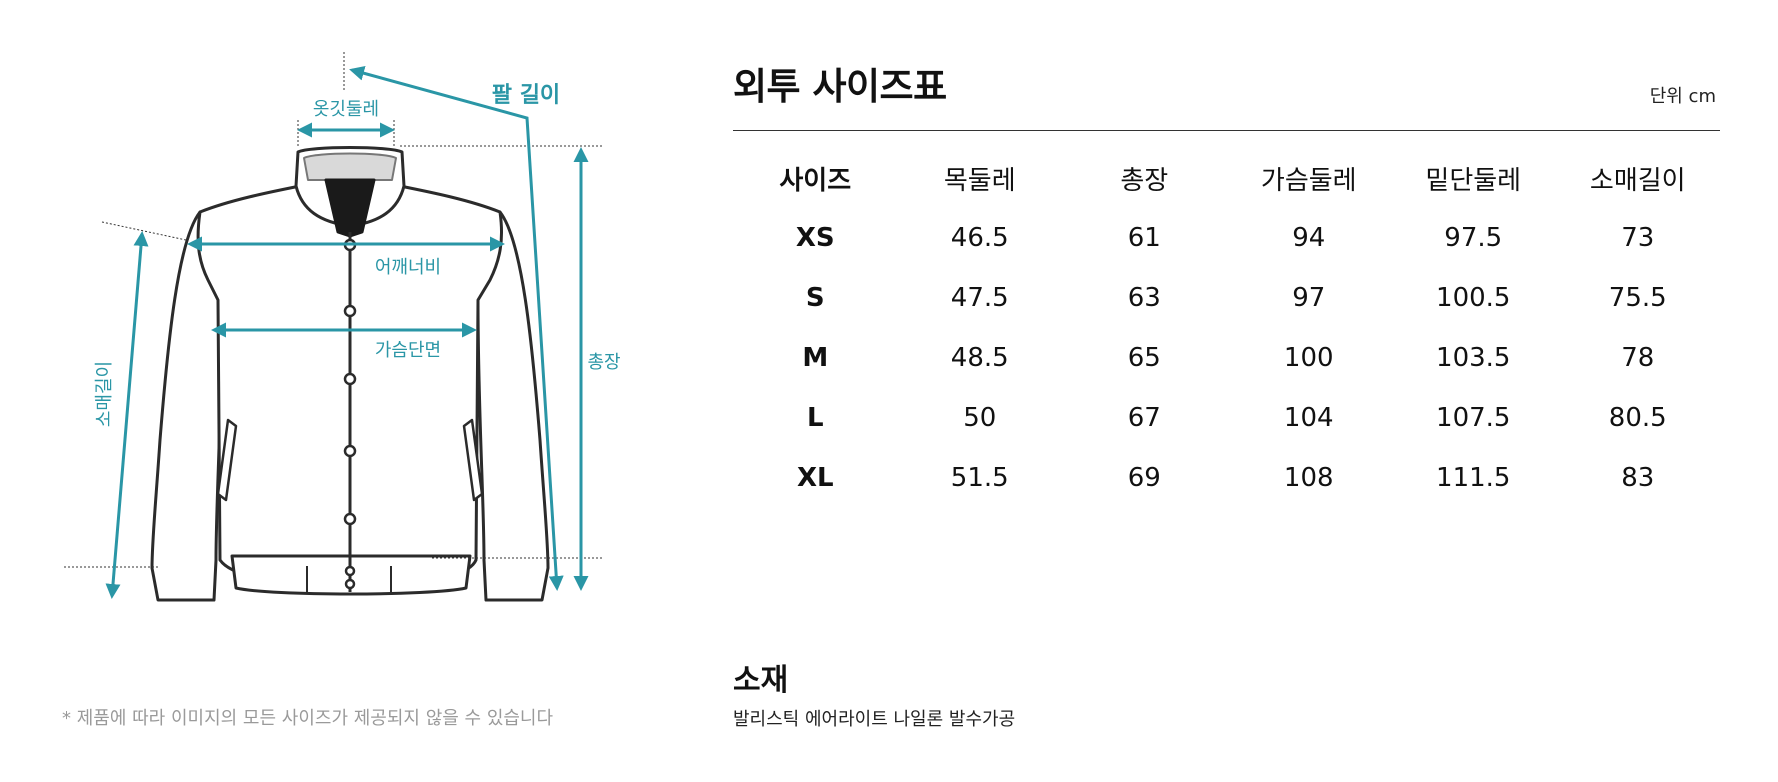  Describe the element at coordinates (1473, 358) in the screenshot. I see `value-cell: 103.5` at that location.